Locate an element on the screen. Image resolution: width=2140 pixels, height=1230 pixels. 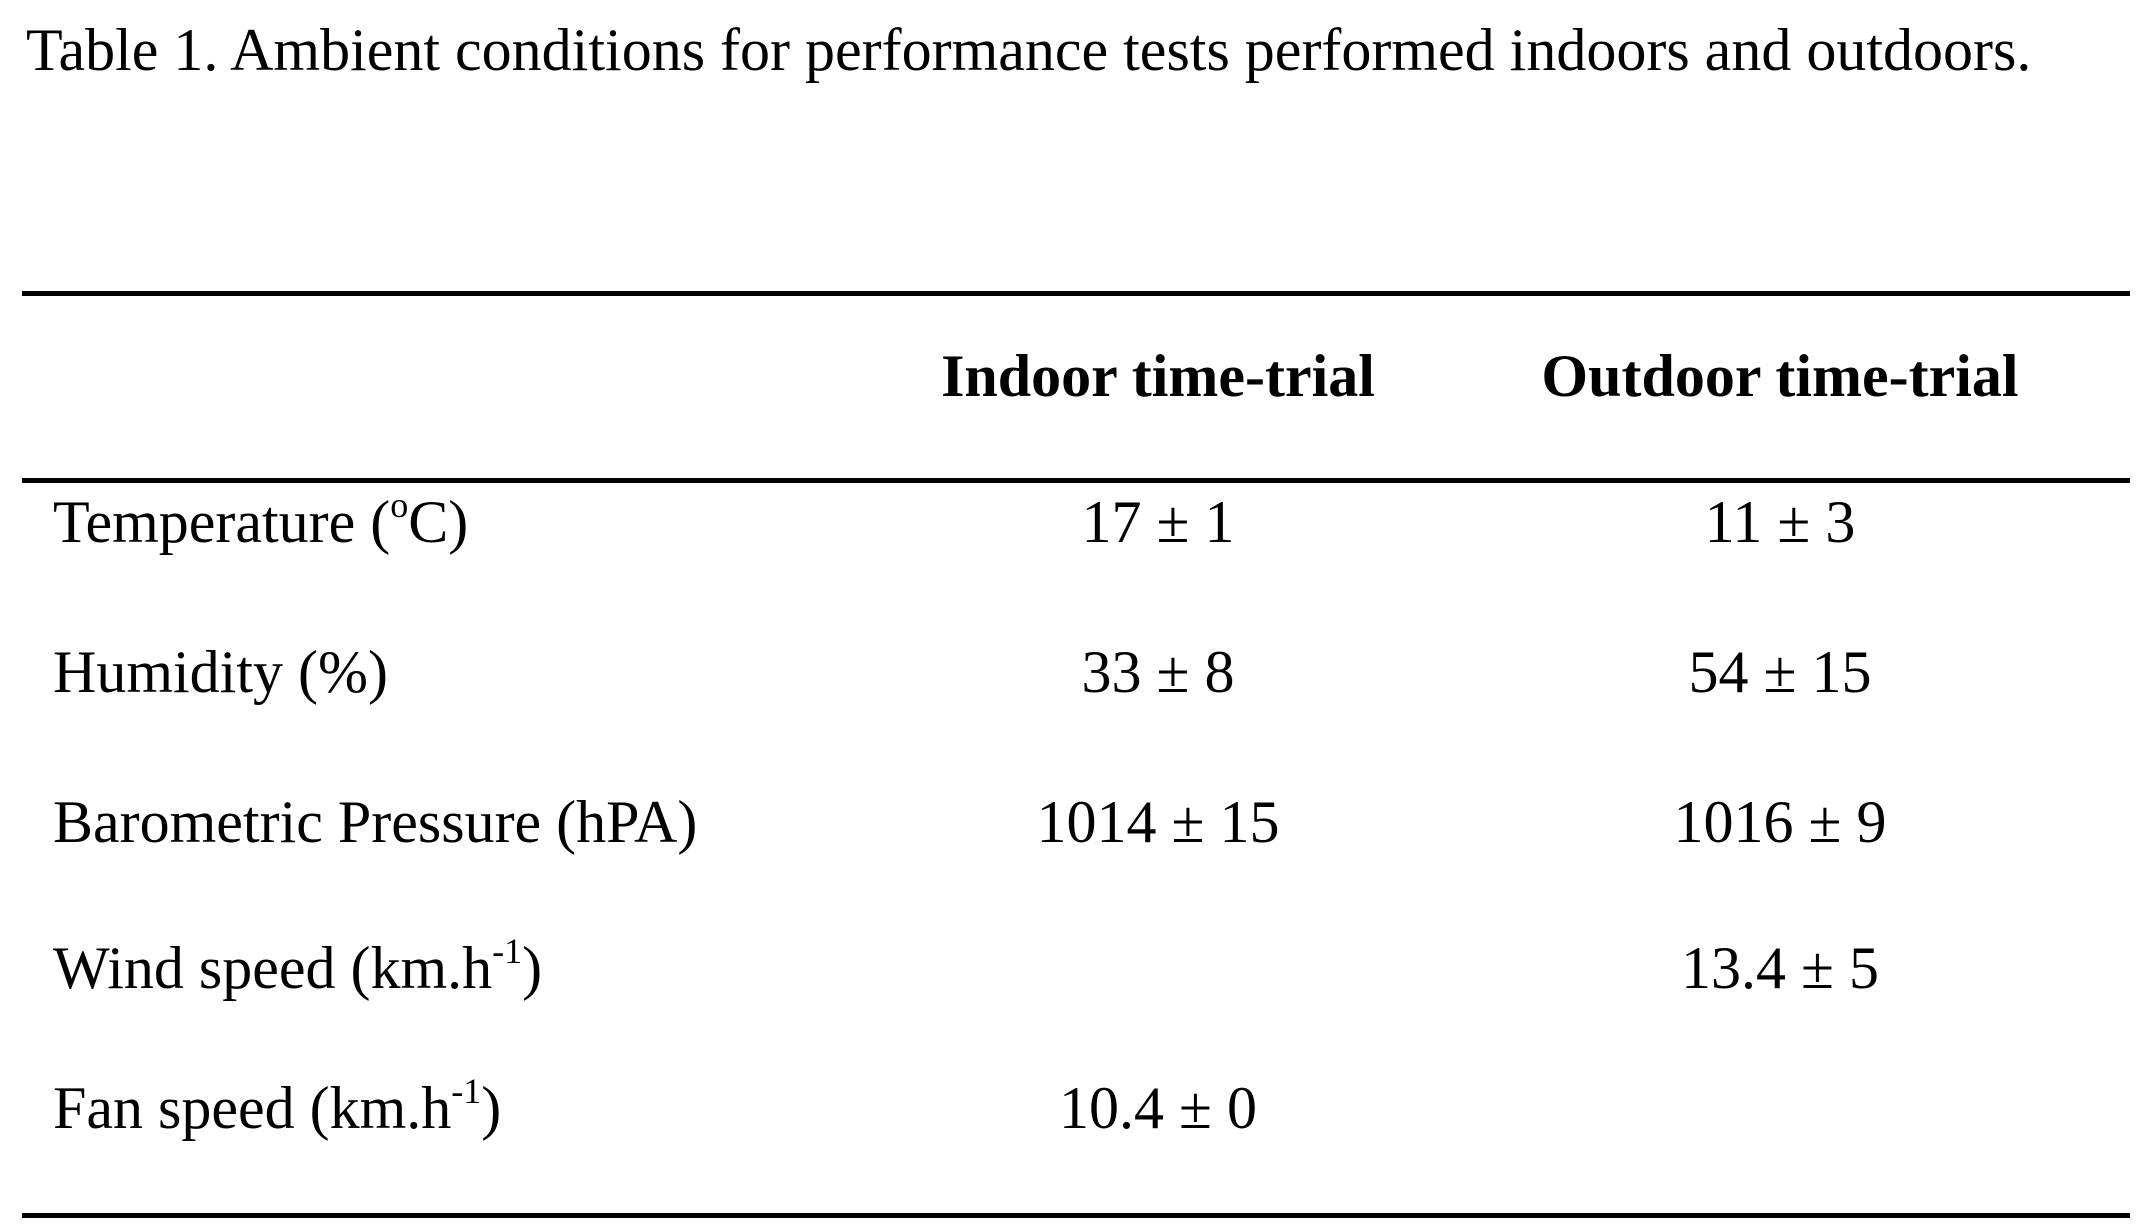
row-label-text: Wind speed (km.h is located at coordinates (273, 968).